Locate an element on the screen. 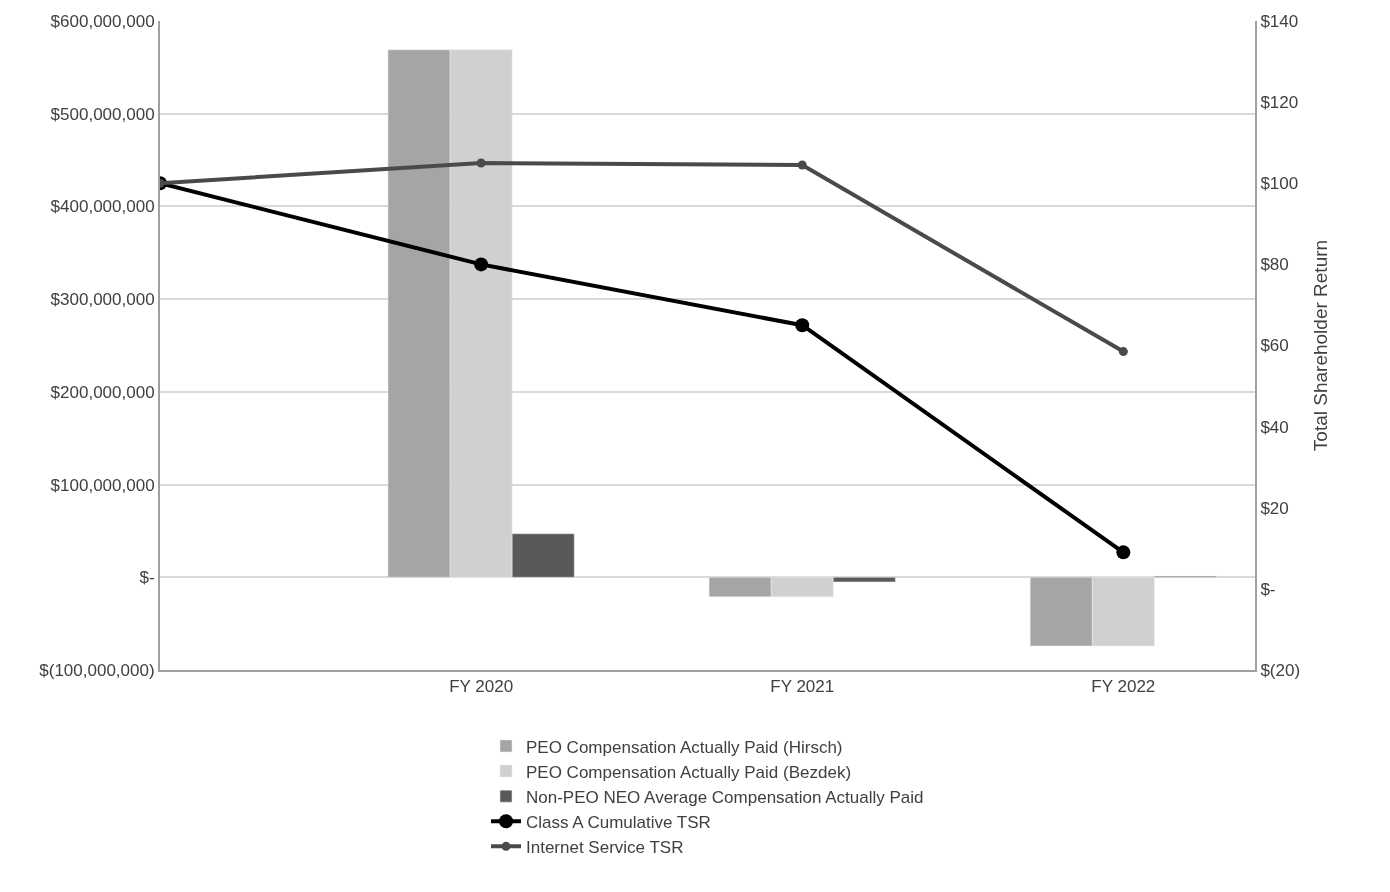 This screenshot has height=892, width=1390. y-tick-label: $400,000,000 is located at coordinates (102, 207).